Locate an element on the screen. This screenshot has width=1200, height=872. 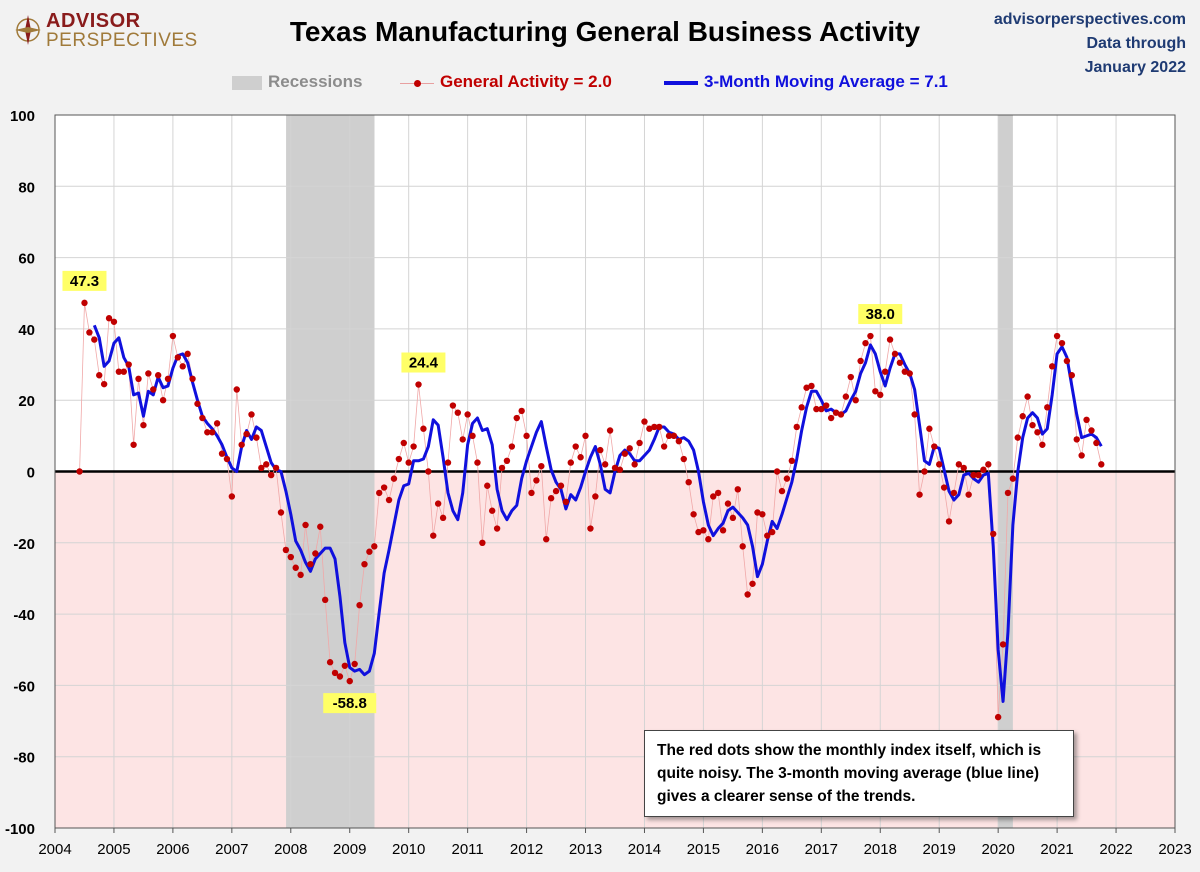
x-tick-label: 2006 is located at coordinates (172, 849).